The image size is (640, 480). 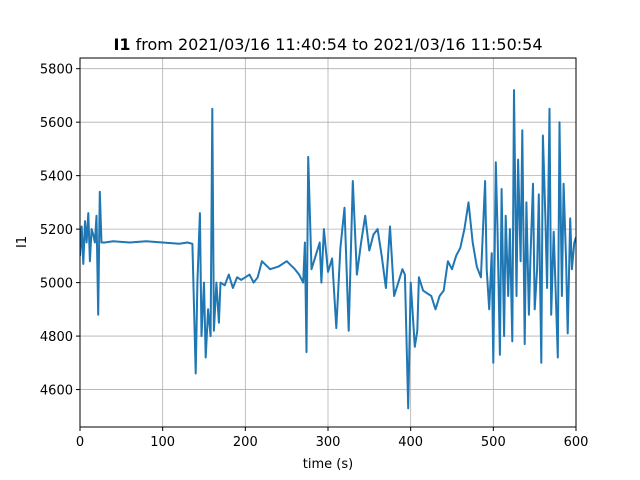 I want to click on y-tick-label: 5000, so click(x=56, y=284).